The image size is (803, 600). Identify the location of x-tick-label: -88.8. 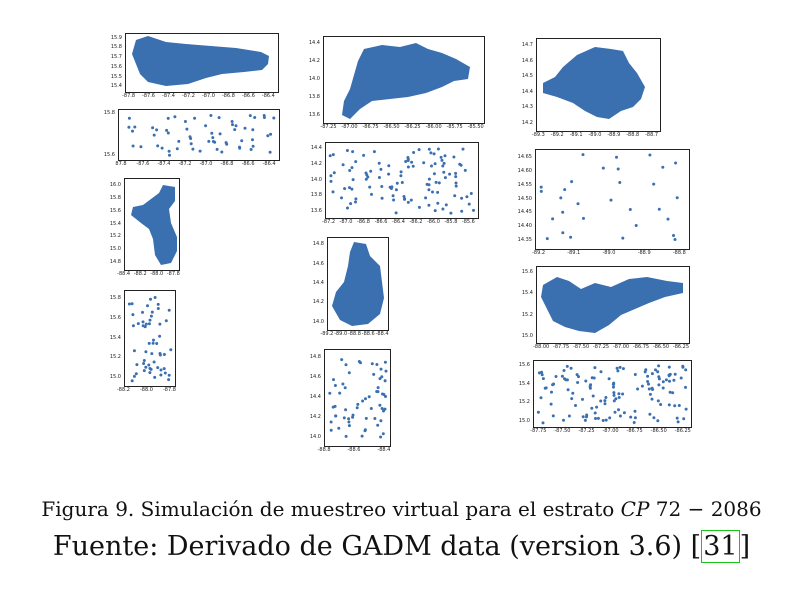
(633, 135).